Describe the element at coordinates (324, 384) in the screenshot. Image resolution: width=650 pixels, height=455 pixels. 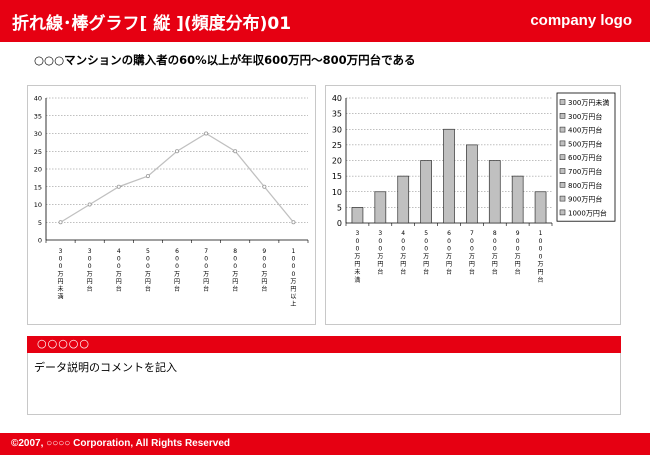
I see `comment-box: データ説明のコメントを記入` at that location.